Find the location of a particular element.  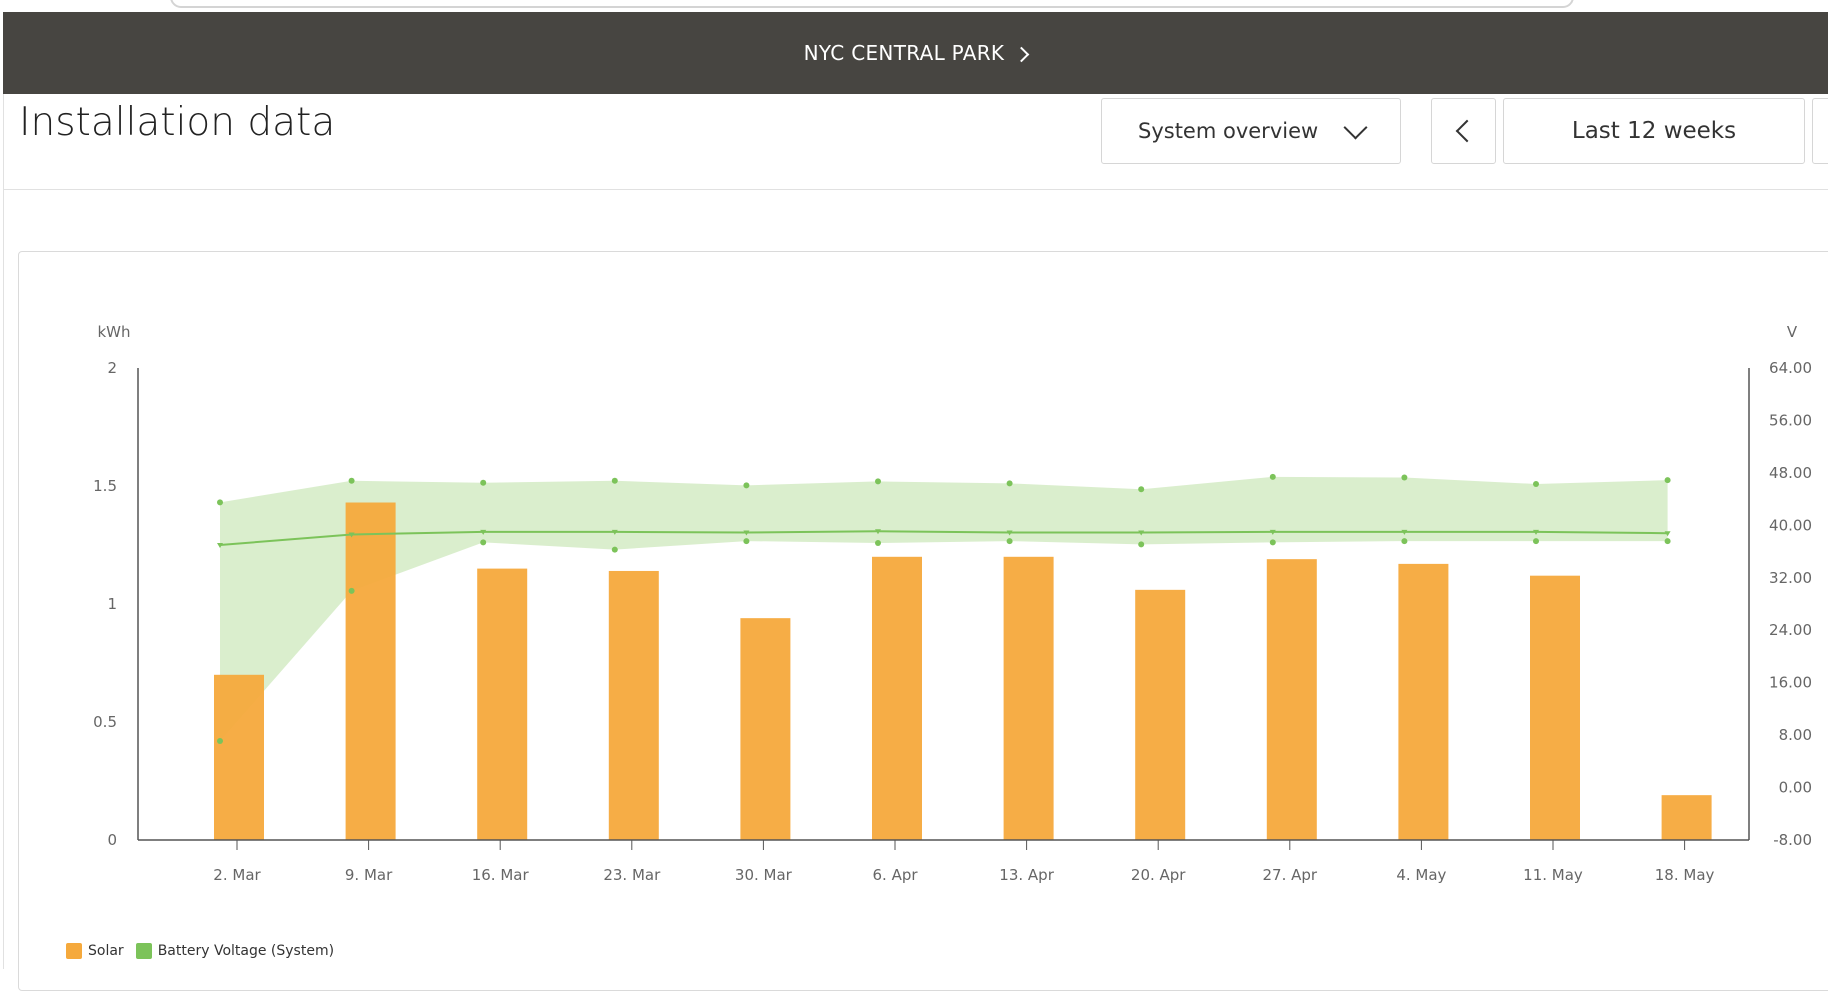

y-right-tick-label-48-00: 48.00 is located at coordinates (1790, 473).